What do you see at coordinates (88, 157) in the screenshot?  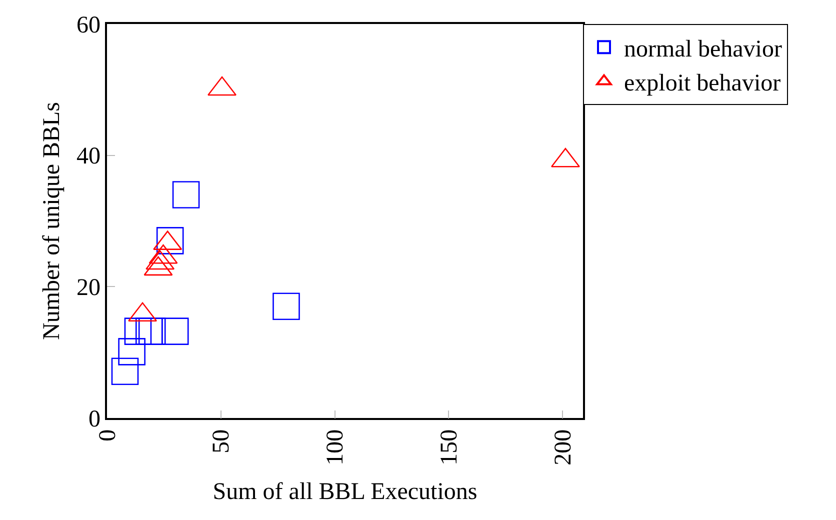 I see `y-tick-label: 40` at bounding box center [88, 157].